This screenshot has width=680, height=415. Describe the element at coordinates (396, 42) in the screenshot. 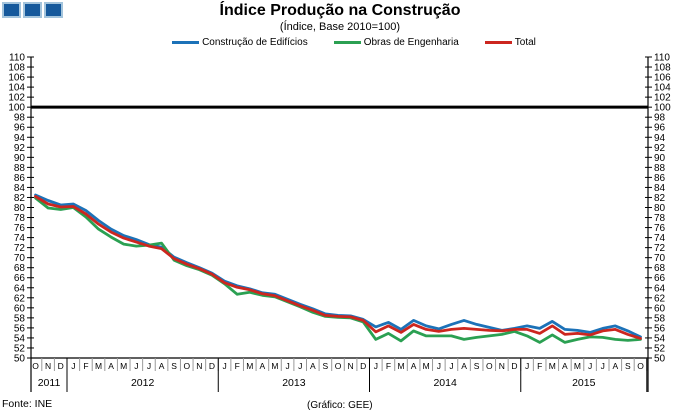

I see `legend-item-engenharia: Obras de Engenharia` at that location.